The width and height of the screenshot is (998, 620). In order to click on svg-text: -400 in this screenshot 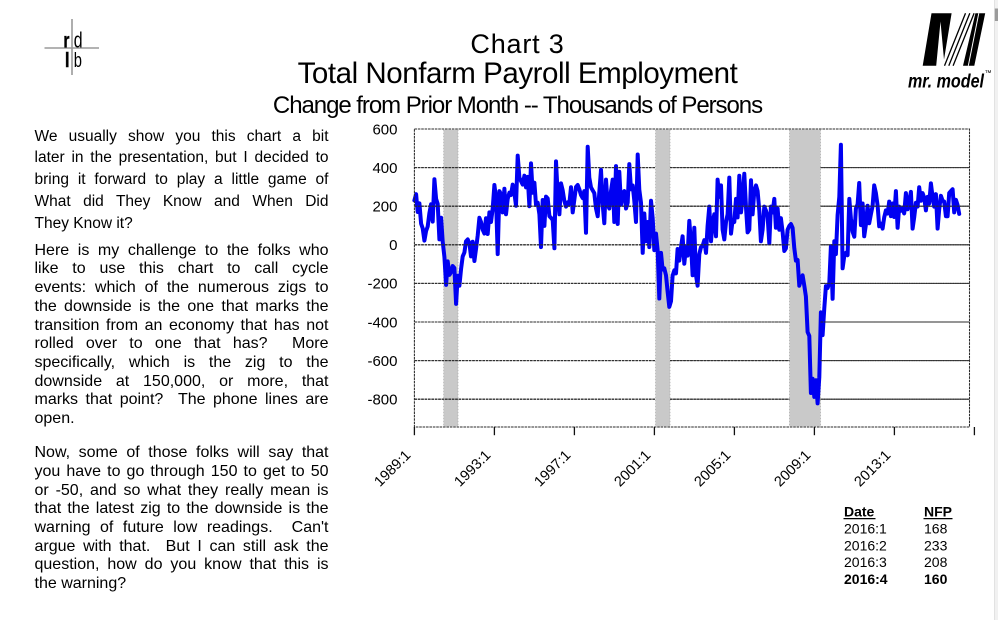, I will do `click(382, 322)`.